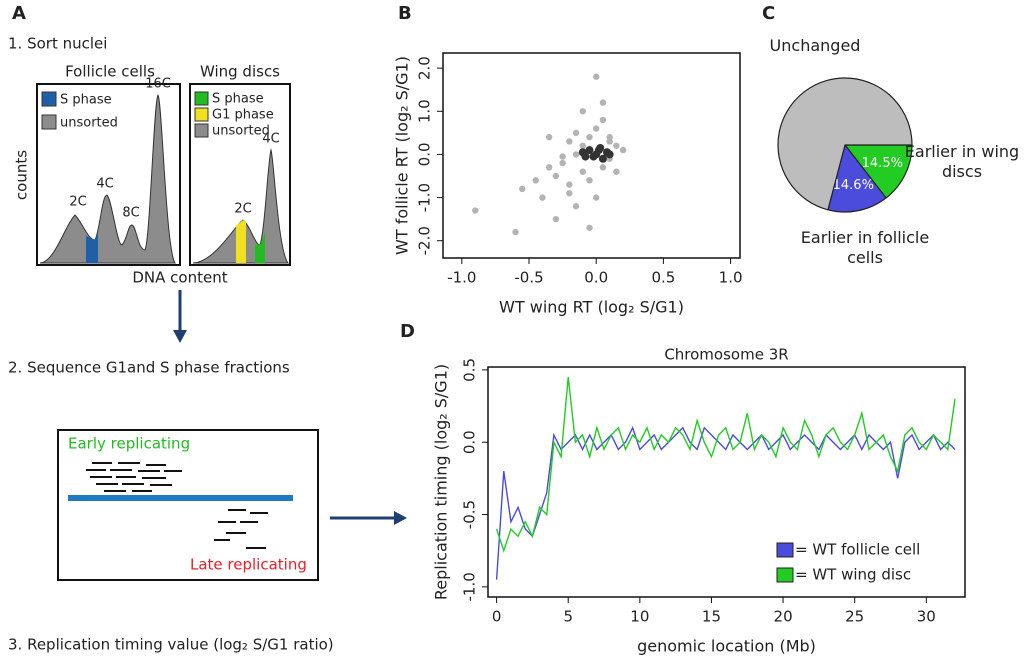 This screenshot has width=1024, height=657. What do you see at coordinates (857, 550) in the screenshot?
I see `legend-label: = WT follicle cell` at bounding box center [857, 550].